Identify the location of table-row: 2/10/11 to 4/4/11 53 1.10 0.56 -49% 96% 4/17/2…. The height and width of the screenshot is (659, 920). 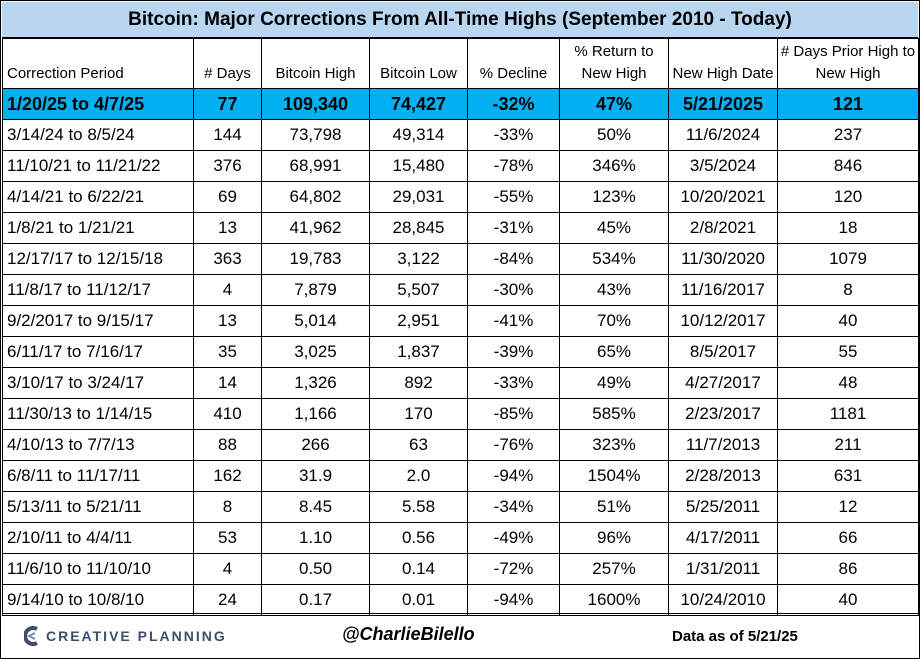
(460, 538).